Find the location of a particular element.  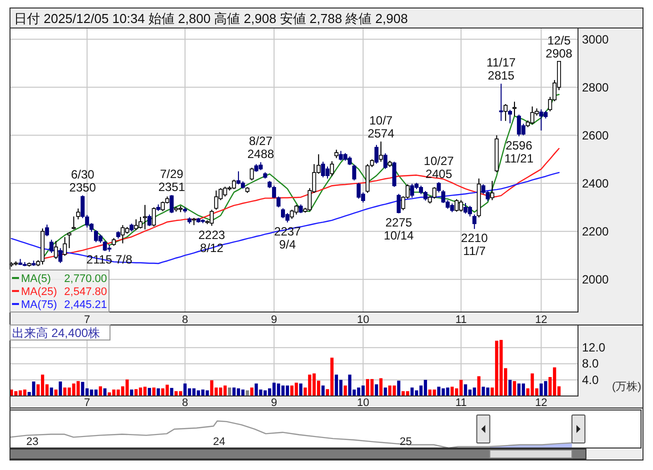

y-tick-label: 4.0 is located at coordinates (591, 379).